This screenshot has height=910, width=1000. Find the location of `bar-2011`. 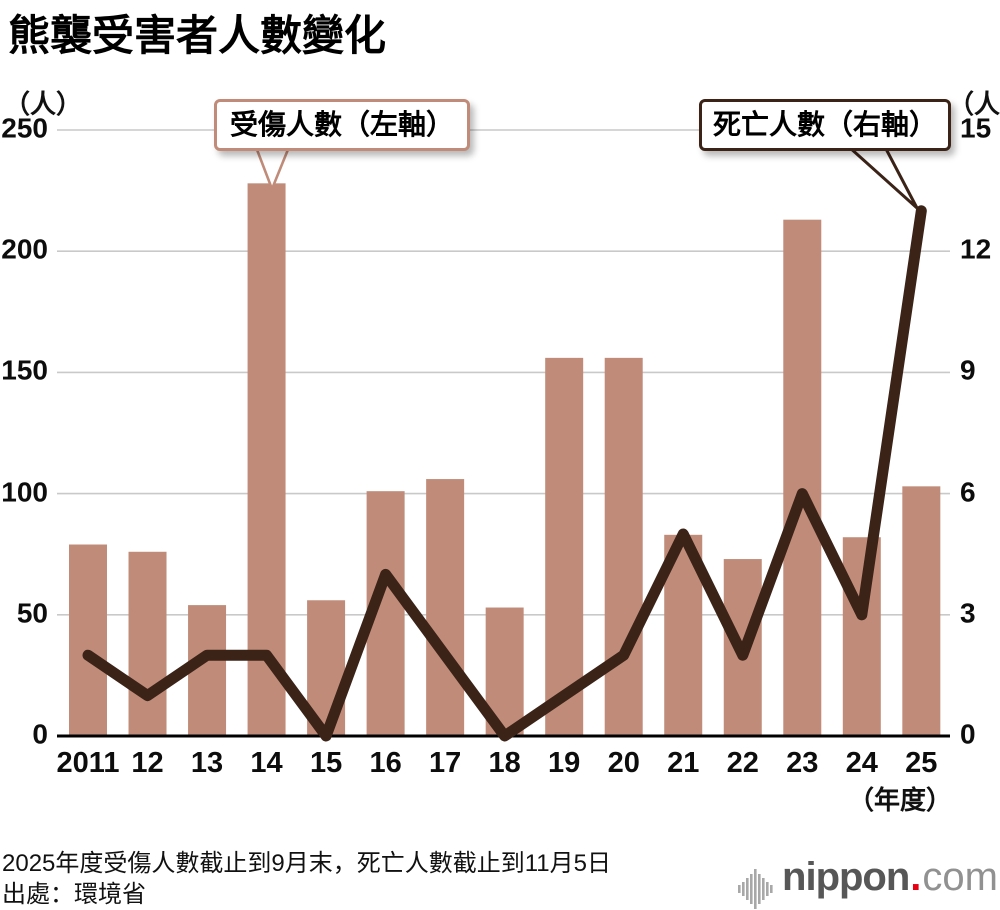

bar-2011 is located at coordinates (88, 640).